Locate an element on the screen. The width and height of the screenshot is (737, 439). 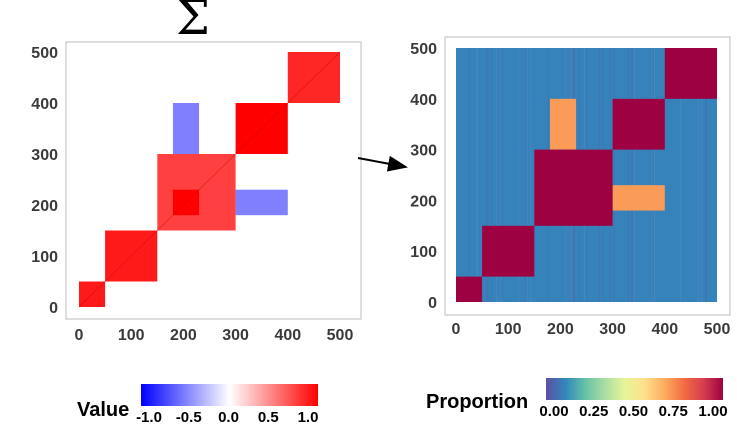
value-legend: Value -1.0 -0.5 0.0 0.5 1.0 is located at coordinates (197, 405).